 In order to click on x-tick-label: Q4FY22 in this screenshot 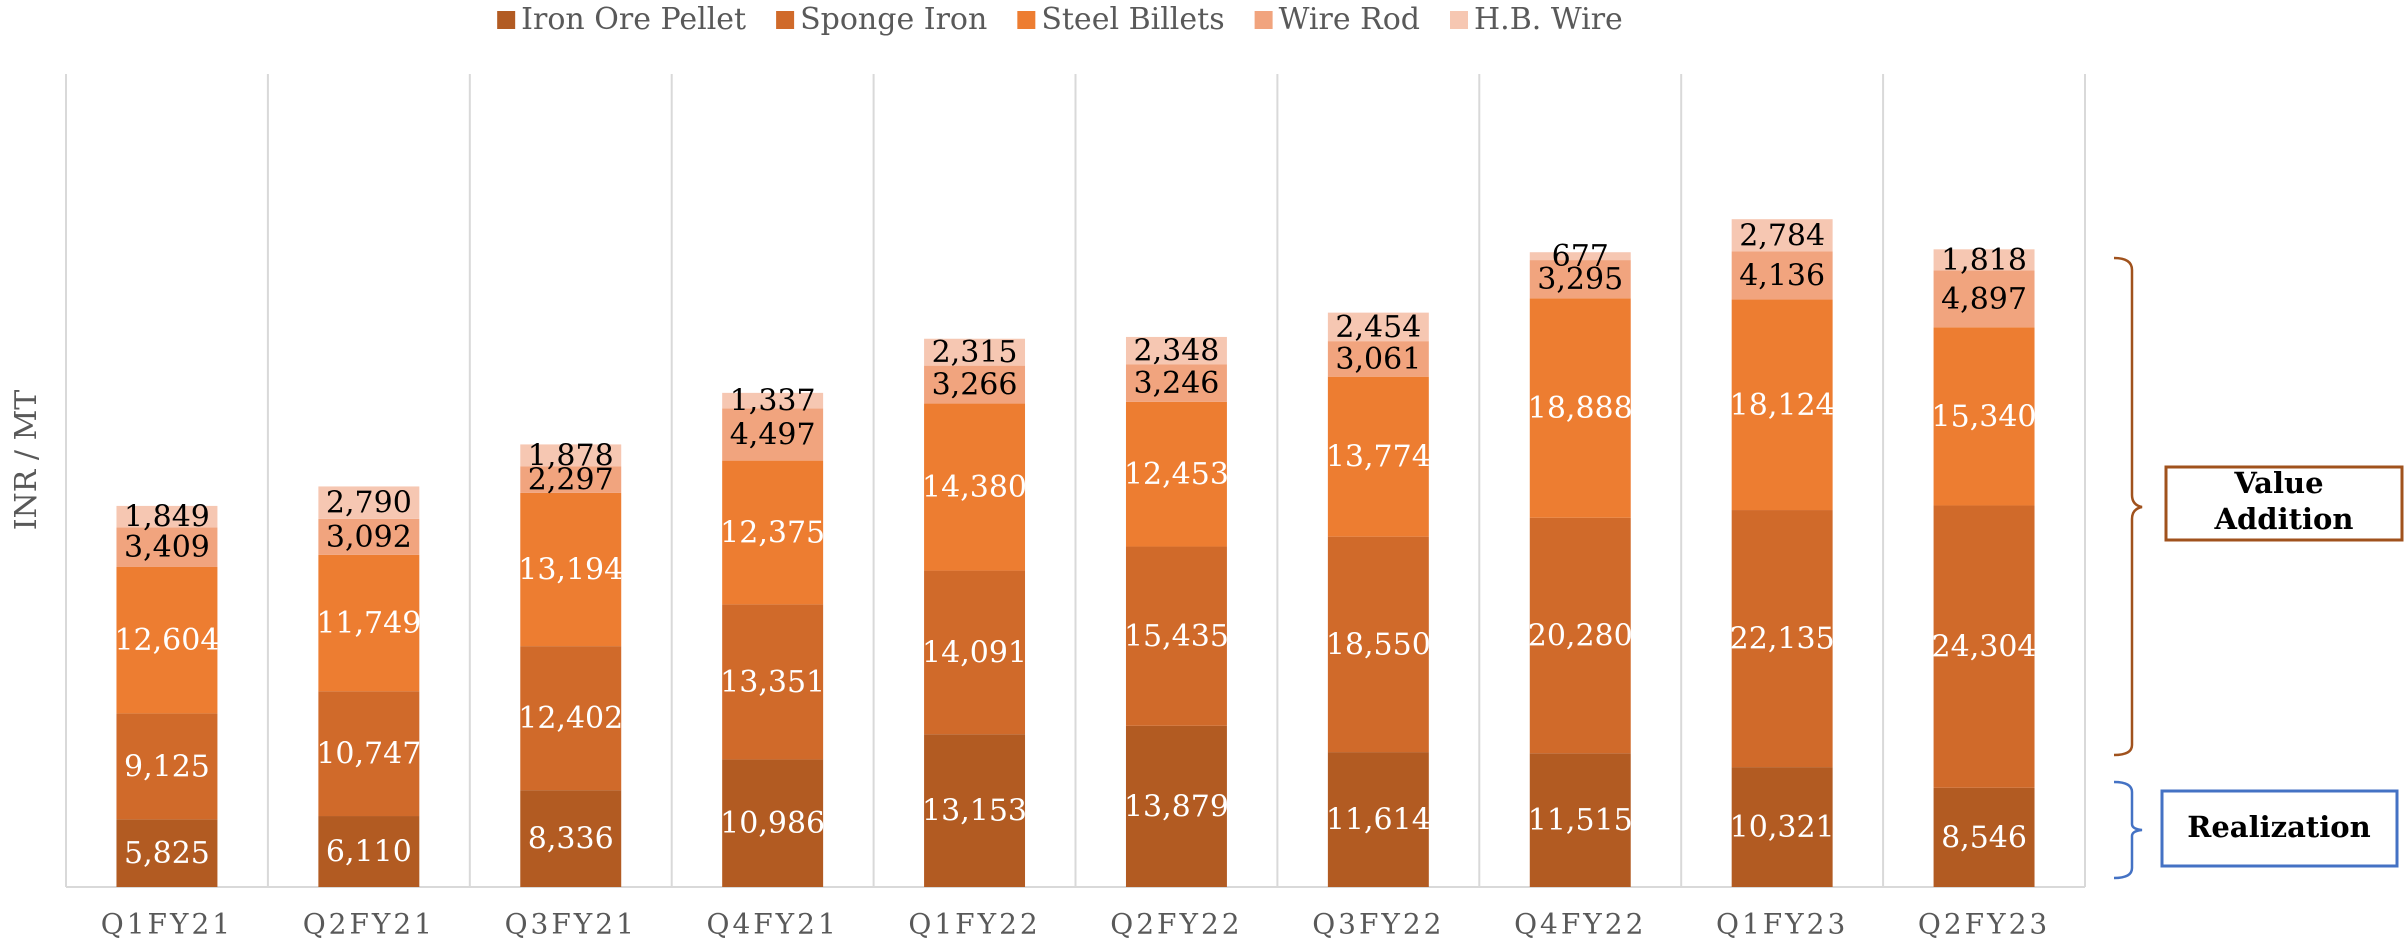, I will do `click(1580, 924)`.